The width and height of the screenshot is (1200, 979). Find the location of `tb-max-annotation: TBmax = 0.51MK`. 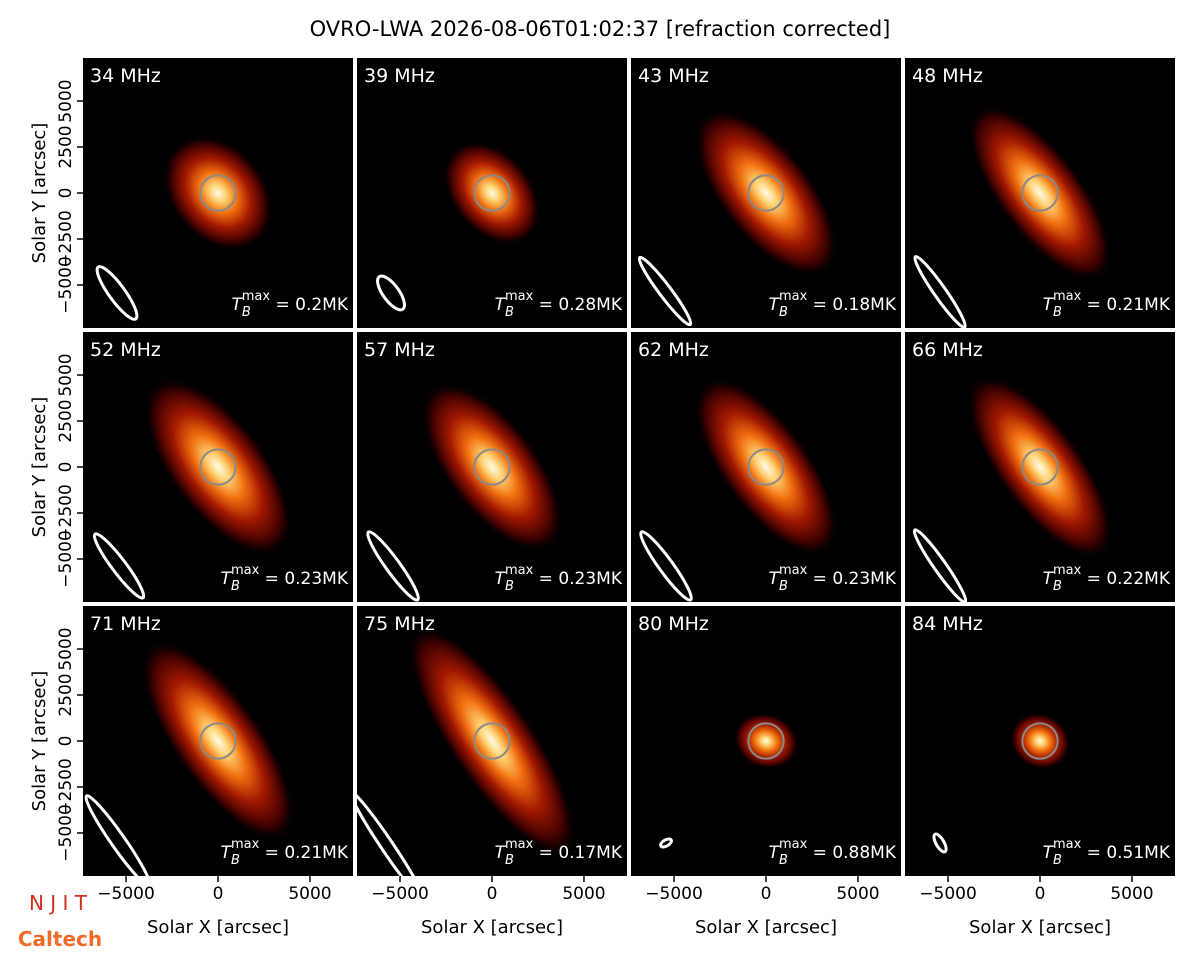

tb-max-annotation: TBmax = 0.51MK is located at coordinates (1107, 852).